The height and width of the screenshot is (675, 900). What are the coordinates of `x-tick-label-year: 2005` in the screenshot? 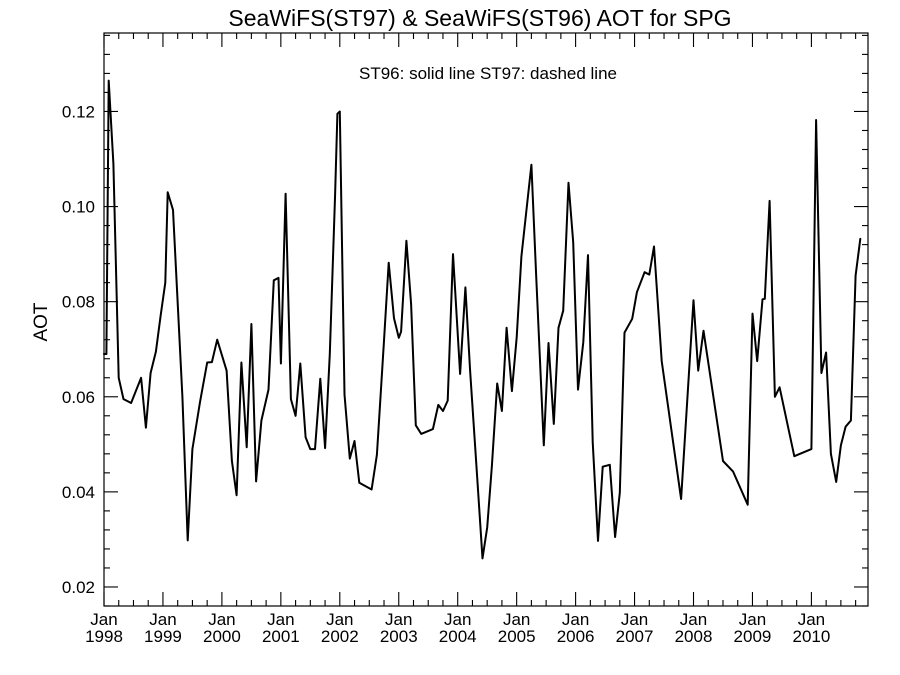 It's located at (517, 636).